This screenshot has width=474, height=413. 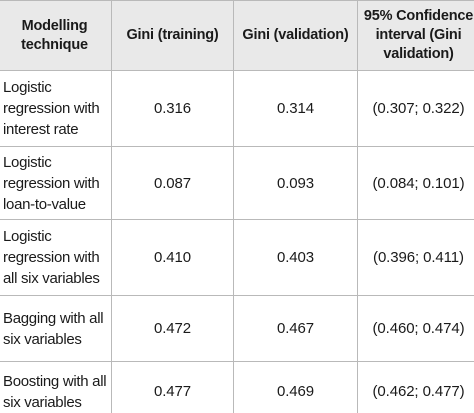 I want to click on header-gini-validation: Gini (validation), so click(x=295, y=35).